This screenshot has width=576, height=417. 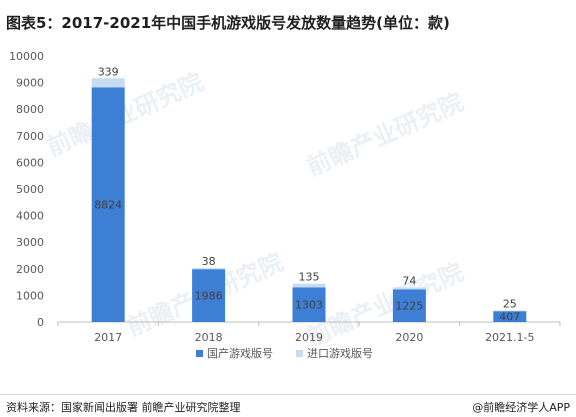 I want to click on y-tick-label: 3000, so click(x=30, y=242).